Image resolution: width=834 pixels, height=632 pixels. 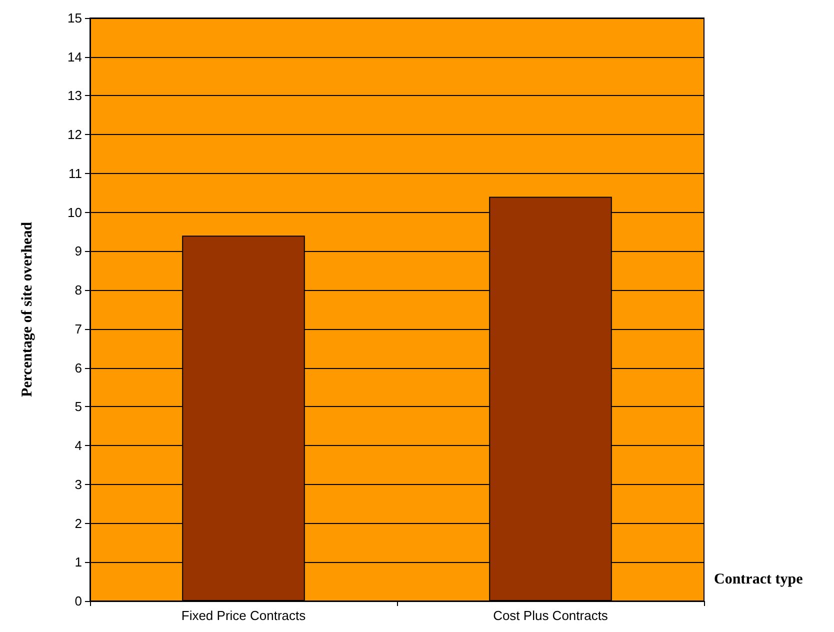 What do you see at coordinates (78, 368) in the screenshot?
I see `y-tick-label: 6` at bounding box center [78, 368].